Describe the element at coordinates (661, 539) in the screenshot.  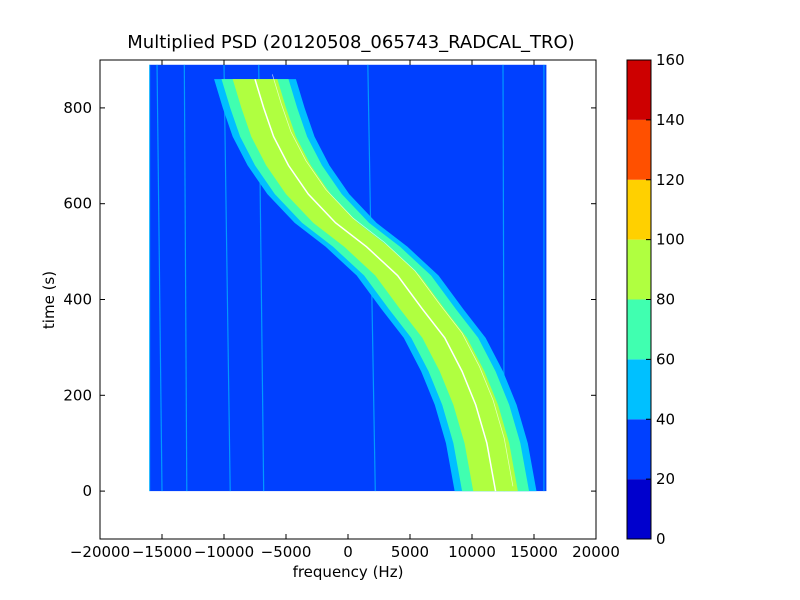
I see `colorbar-tick-label: 0` at that location.